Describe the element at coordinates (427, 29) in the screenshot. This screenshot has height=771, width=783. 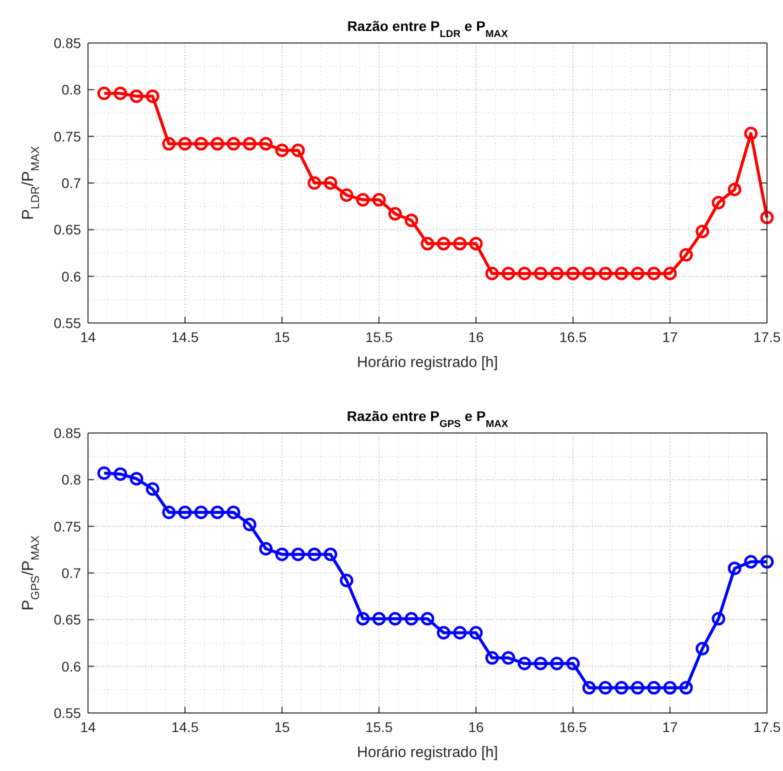
I see `chart-title: Razão entre P$_{LDR}$ e P$_{MAX}$` at that location.